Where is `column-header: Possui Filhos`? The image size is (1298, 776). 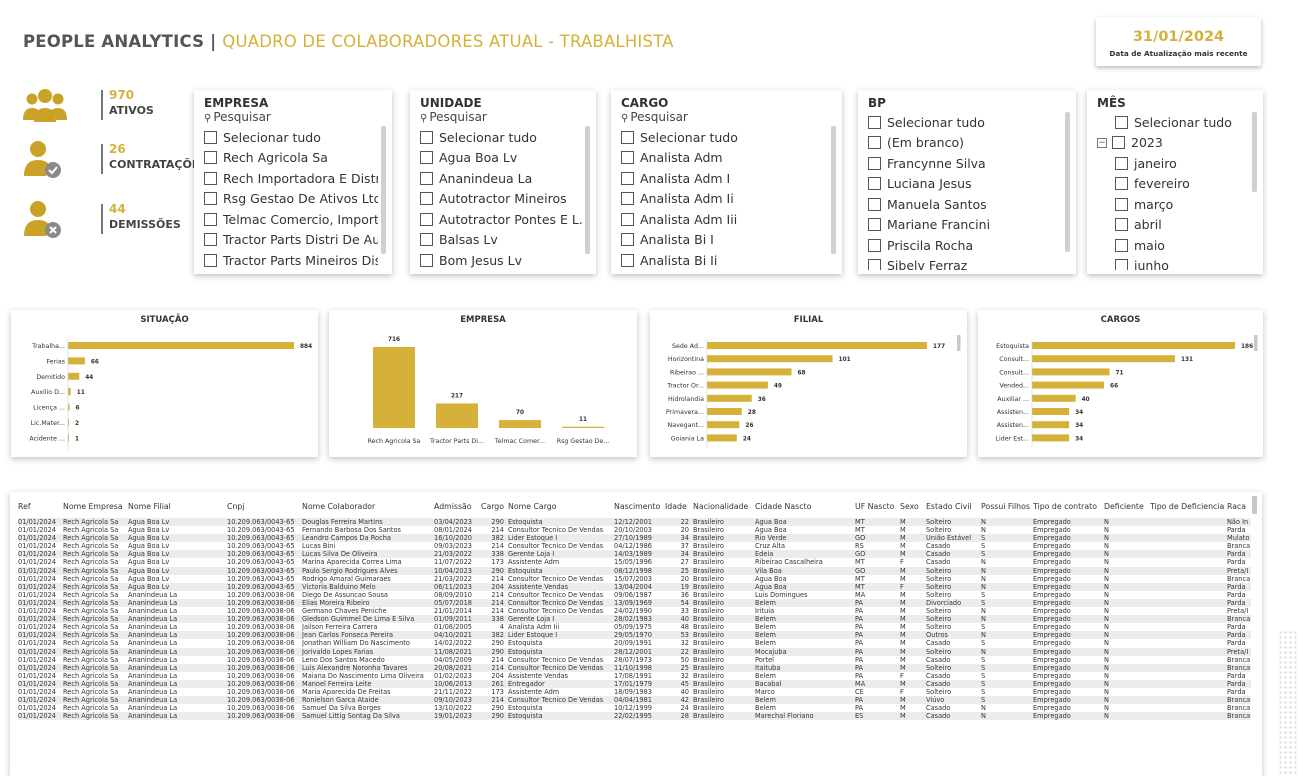 column-header: Possui Filhos is located at coordinates (1005, 506).